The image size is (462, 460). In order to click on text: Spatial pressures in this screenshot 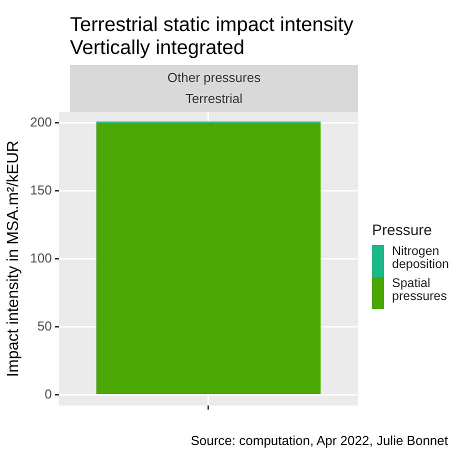, I will do `click(420, 289)`.